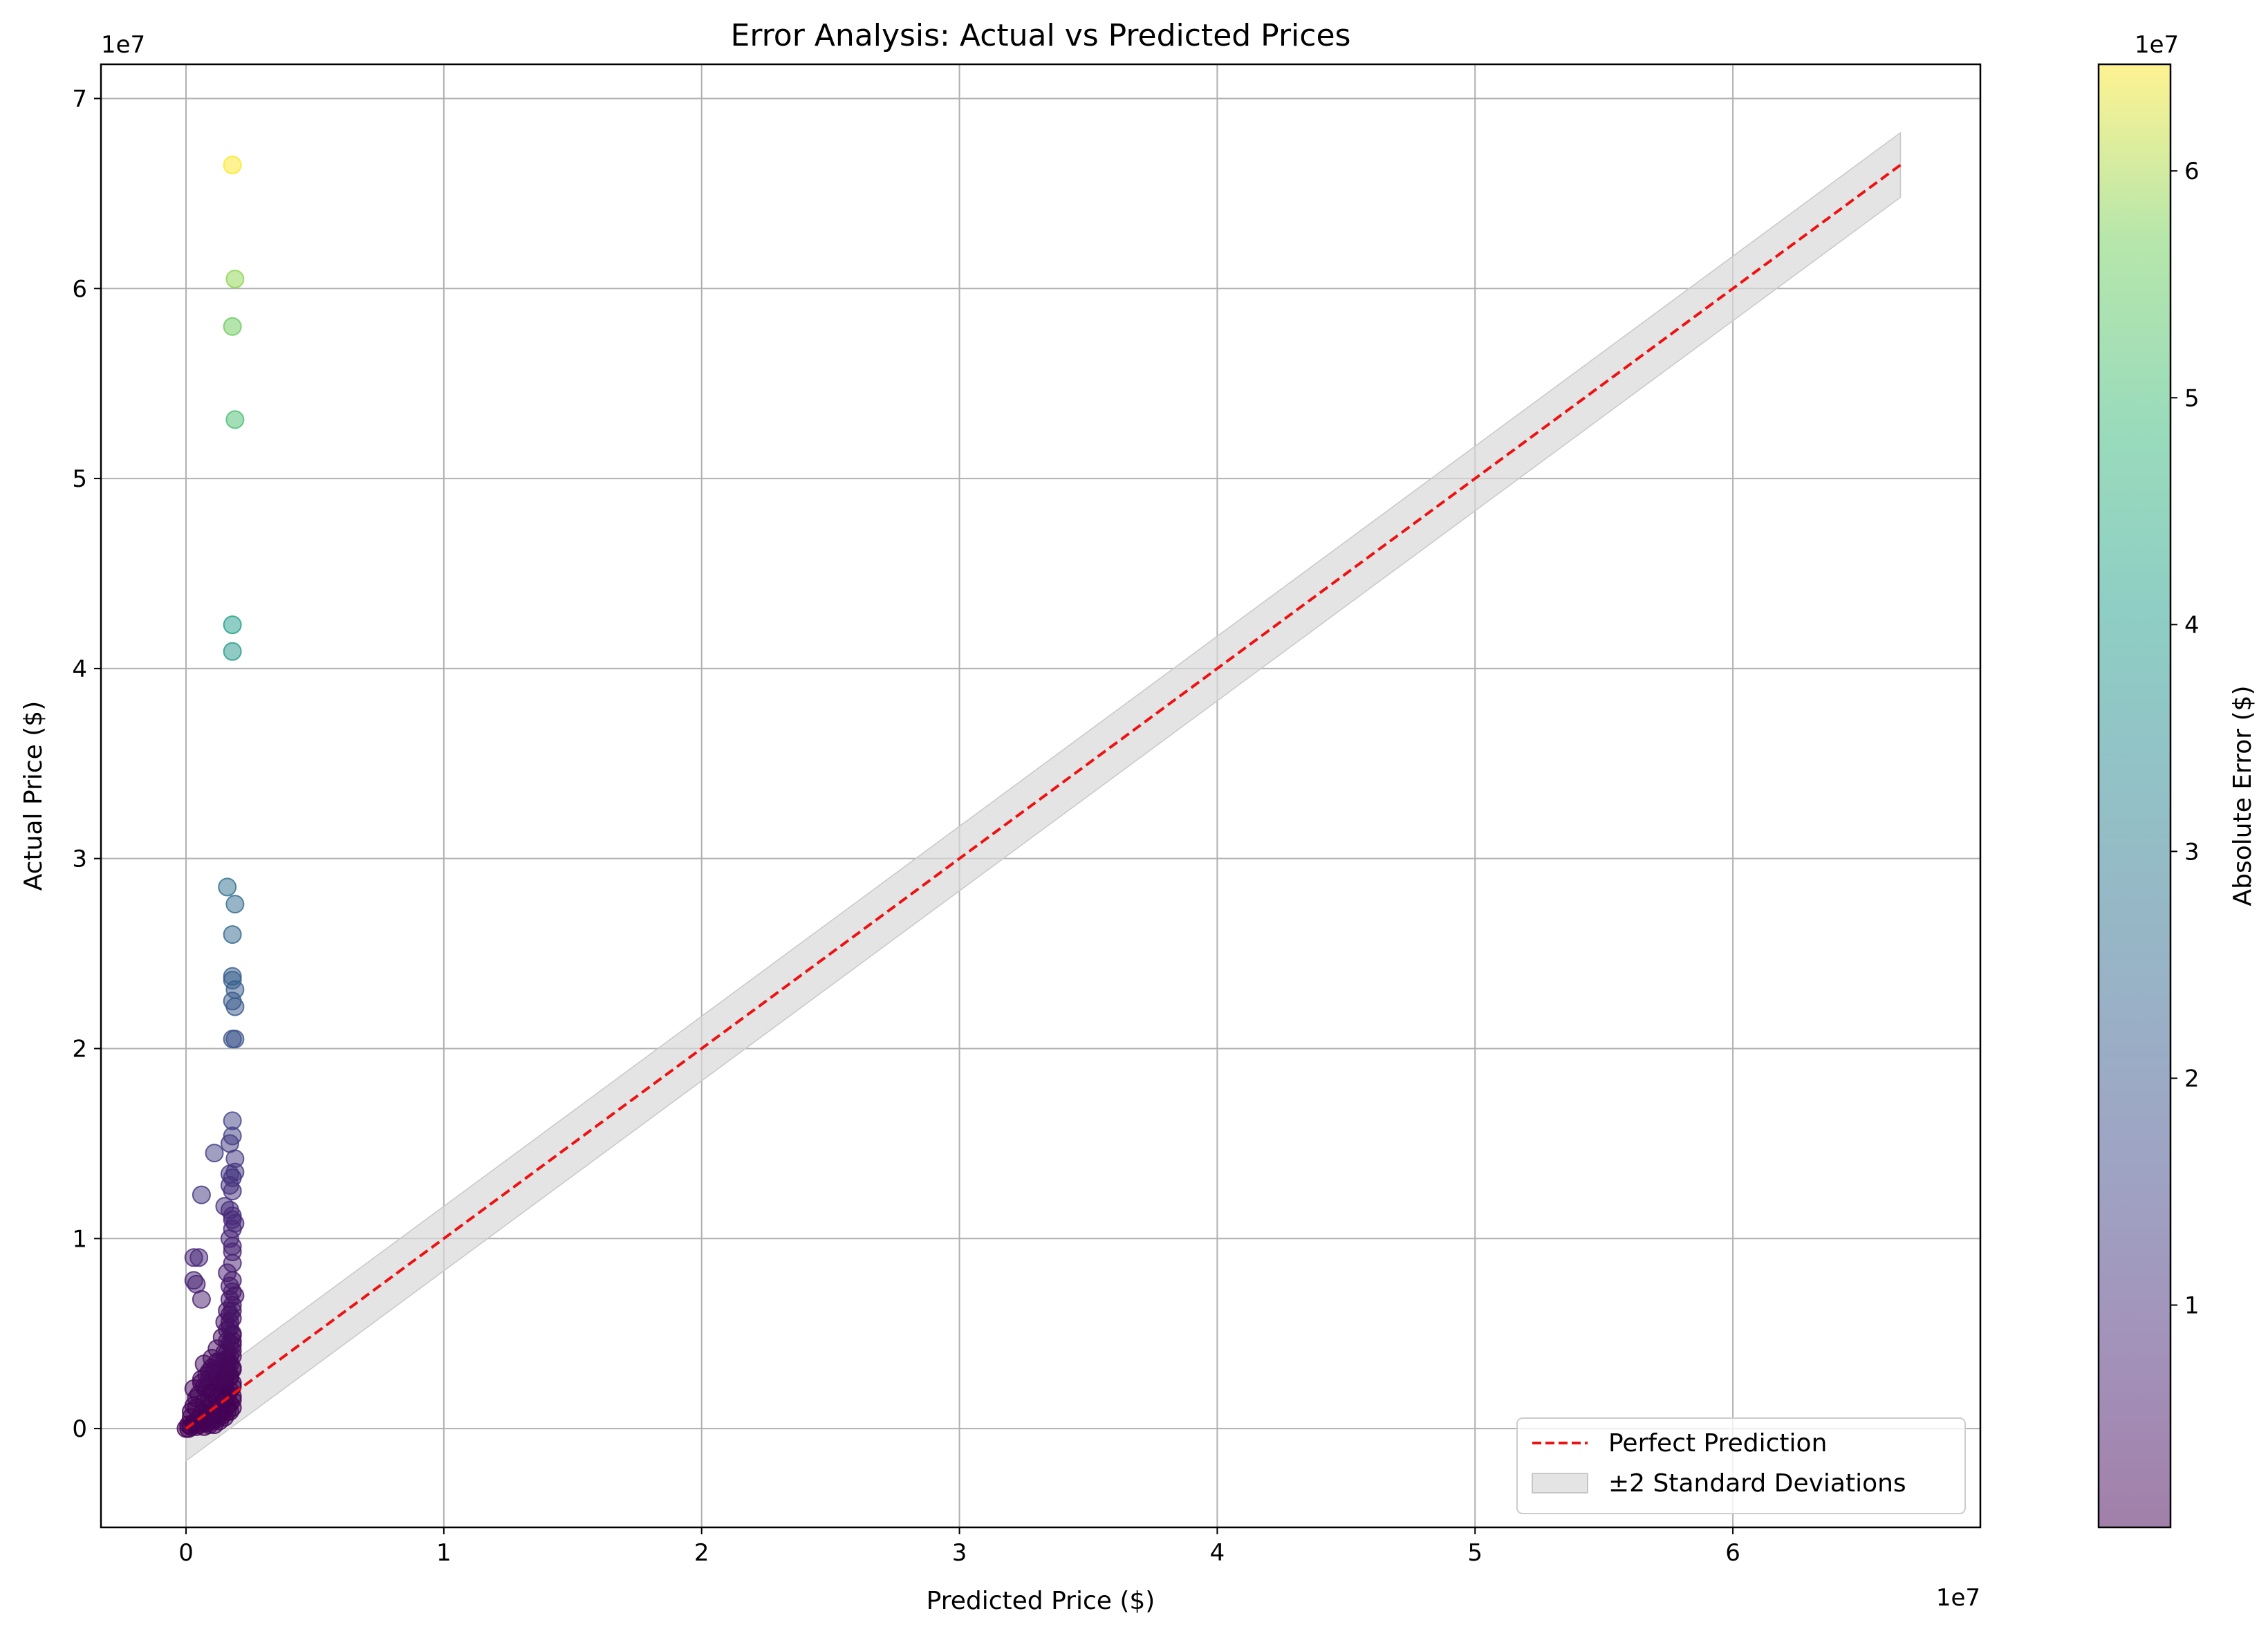 The image size is (2268, 1638). I want to click on y-tick-label: 1, so click(79, 1239).